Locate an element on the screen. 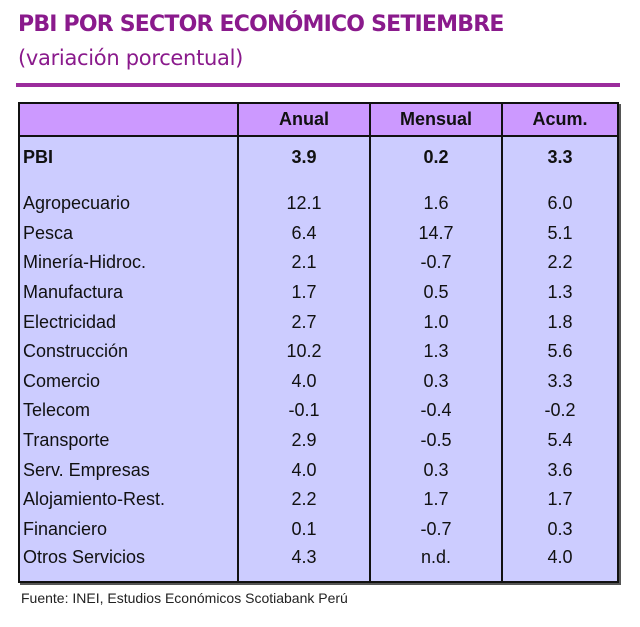 Image resolution: width=640 pixels, height=627 pixels. table-row: Financiero 0.1 -0.7 0.3 is located at coordinates (318, 529).